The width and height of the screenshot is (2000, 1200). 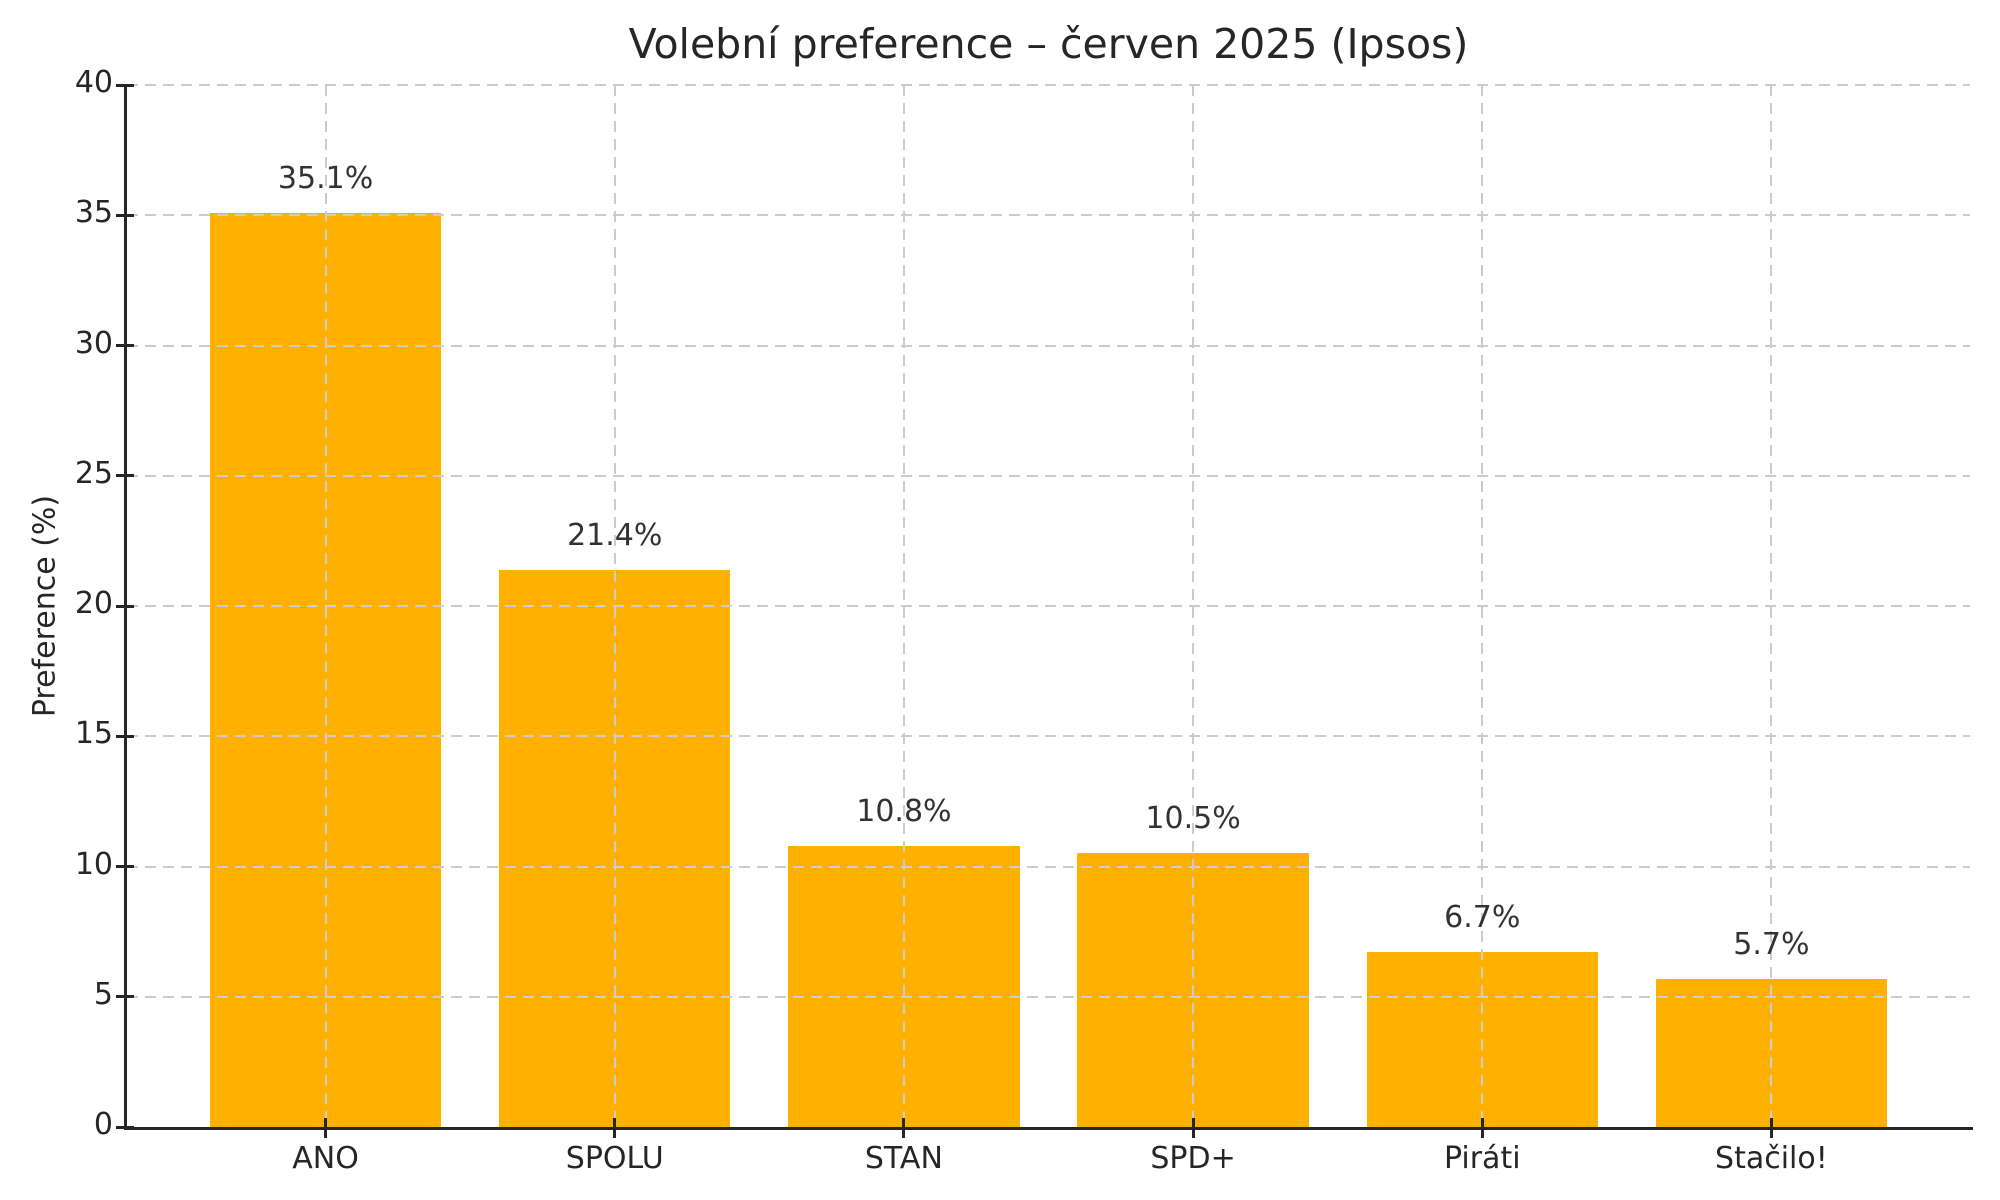 I want to click on bar-value-label: 5.7%, so click(x=1771, y=944).